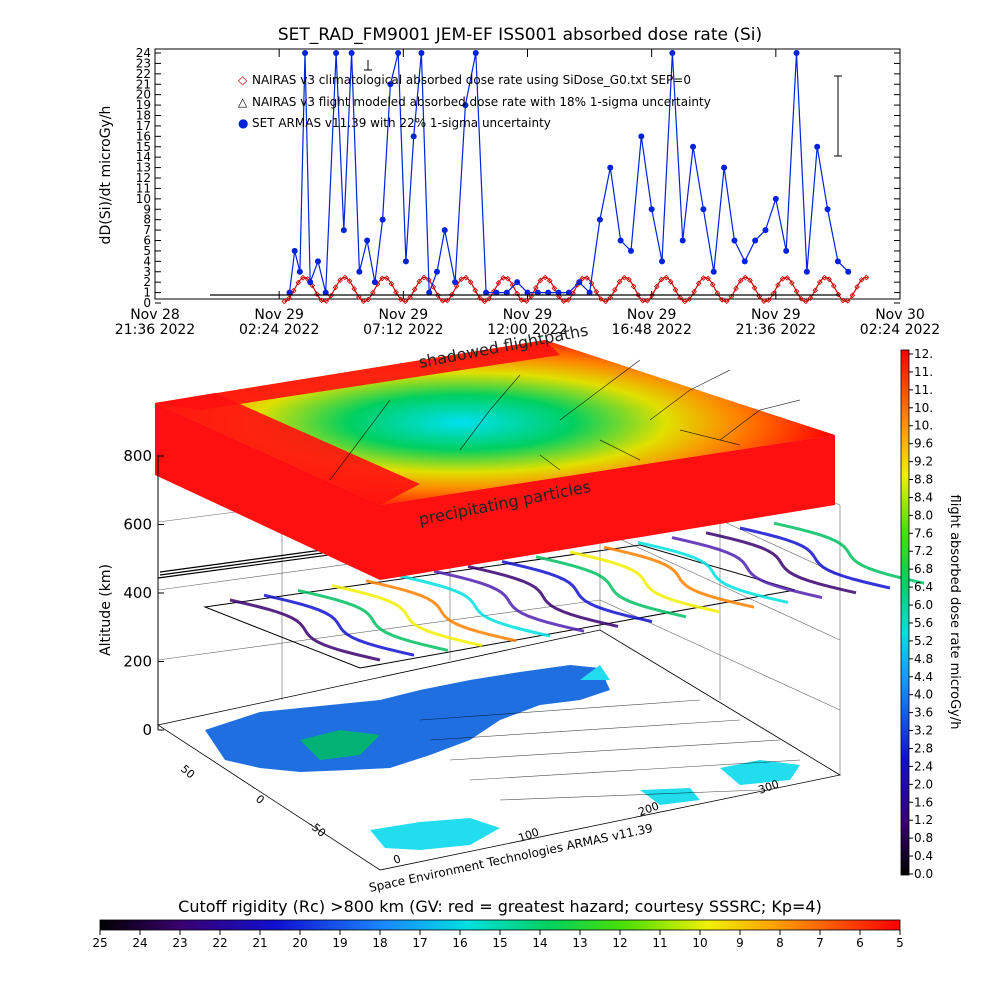  Describe the element at coordinates (147, 230) in the screenshot. I see `y-tick-label: 7` at that location.